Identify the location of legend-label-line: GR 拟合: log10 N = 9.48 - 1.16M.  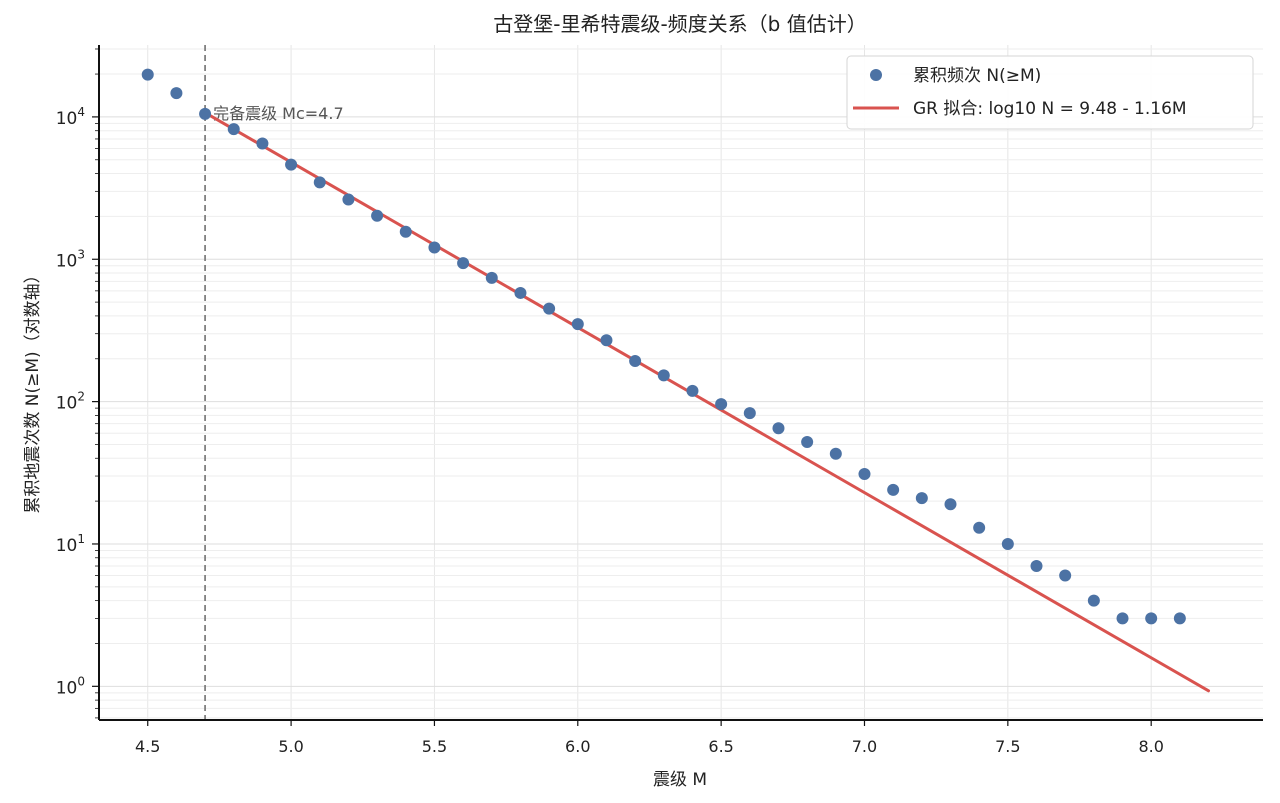
(1050, 109).